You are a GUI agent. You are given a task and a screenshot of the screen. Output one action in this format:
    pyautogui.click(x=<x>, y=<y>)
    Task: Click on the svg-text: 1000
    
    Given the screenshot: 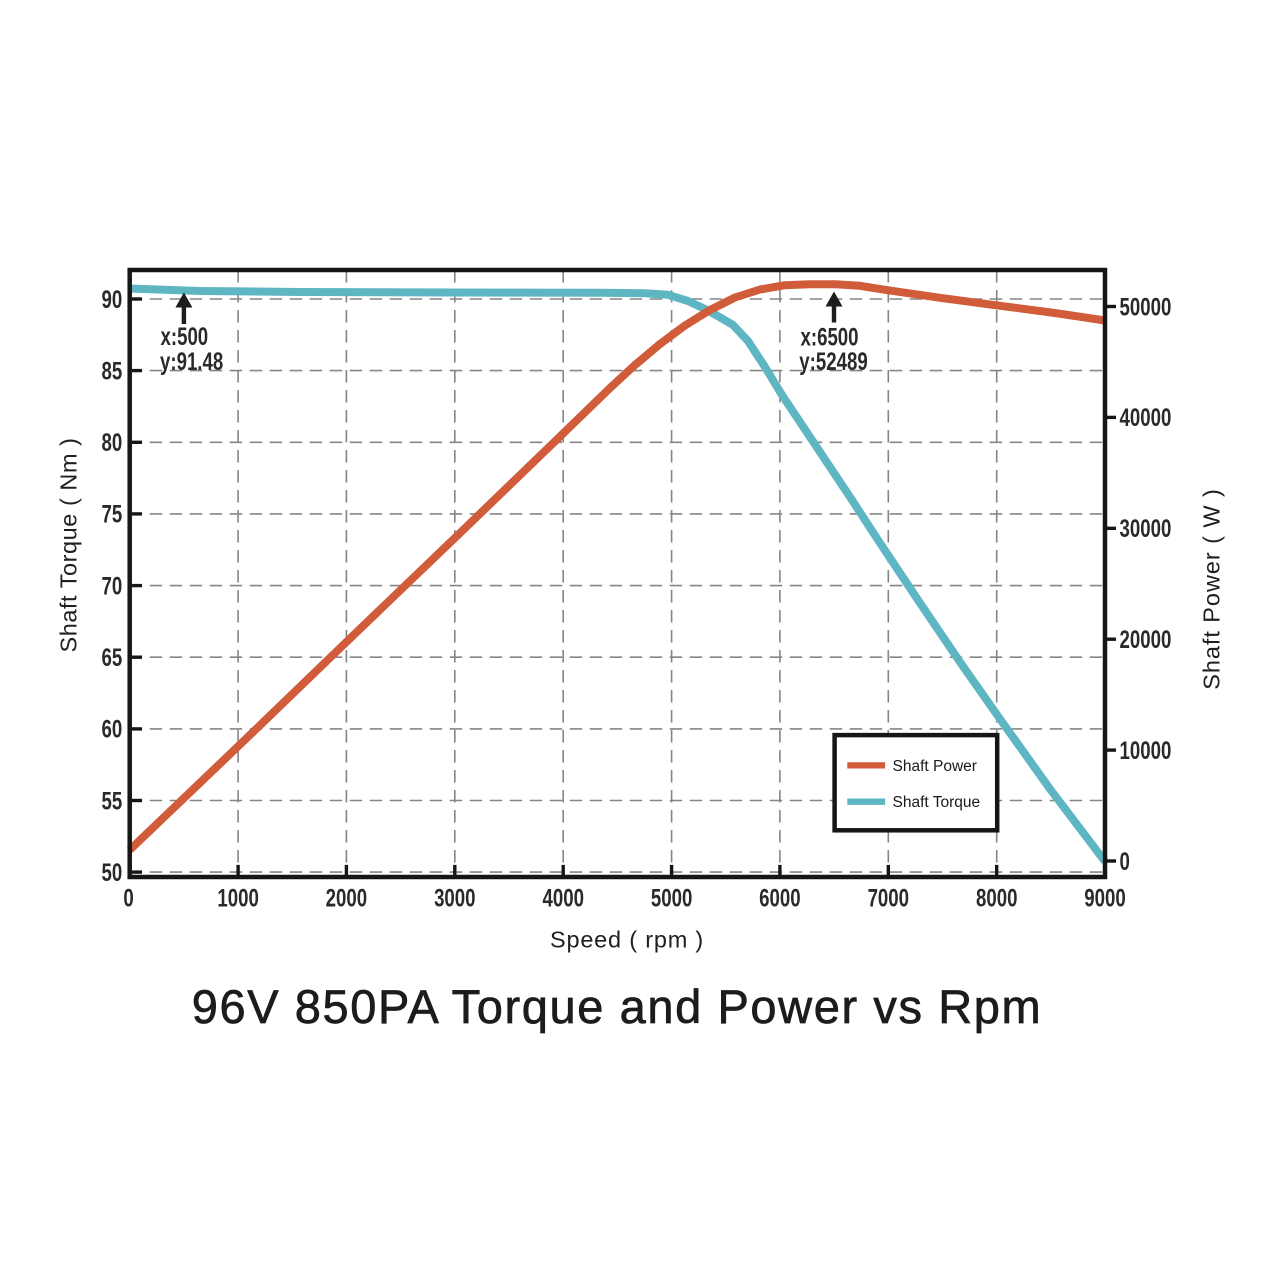 What is the action you would take?
    pyautogui.click(x=237, y=898)
    